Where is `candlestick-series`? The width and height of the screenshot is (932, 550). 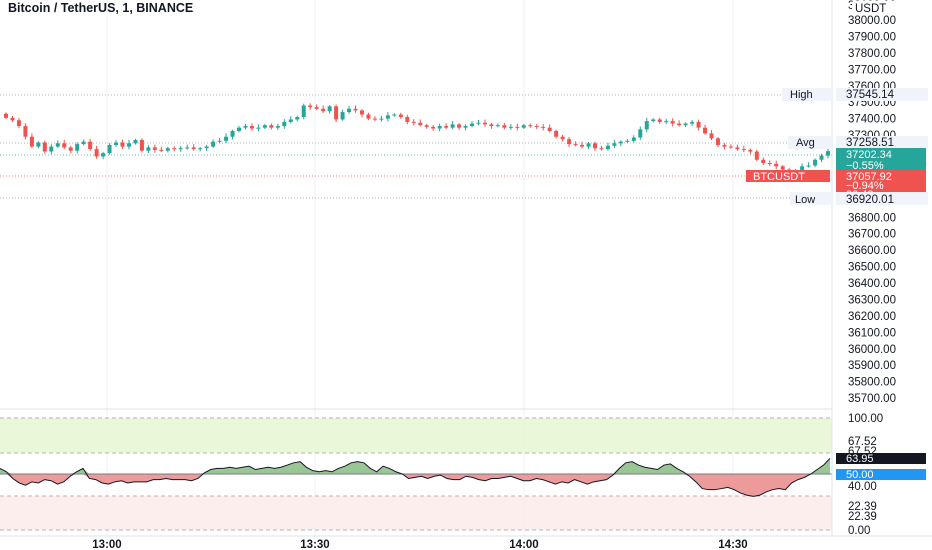
candlestick-series is located at coordinates (417, 140).